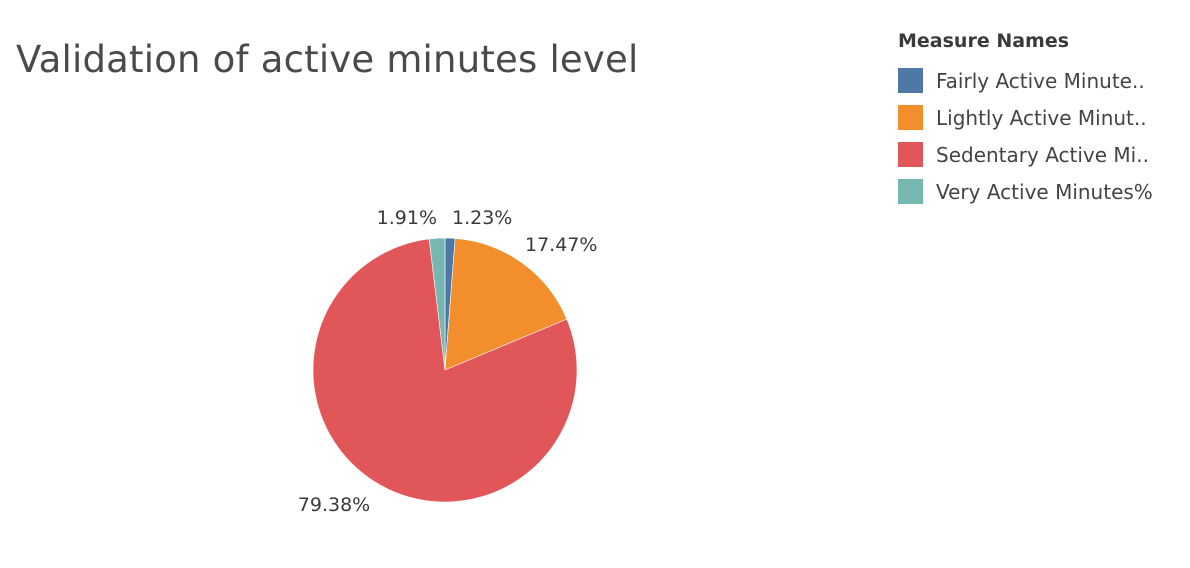 The image size is (1190, 568). What do you see at coordinates (334, 505) in the screenshot?
I see `slice-label: 79.38%` at bounding box center [334, 505].